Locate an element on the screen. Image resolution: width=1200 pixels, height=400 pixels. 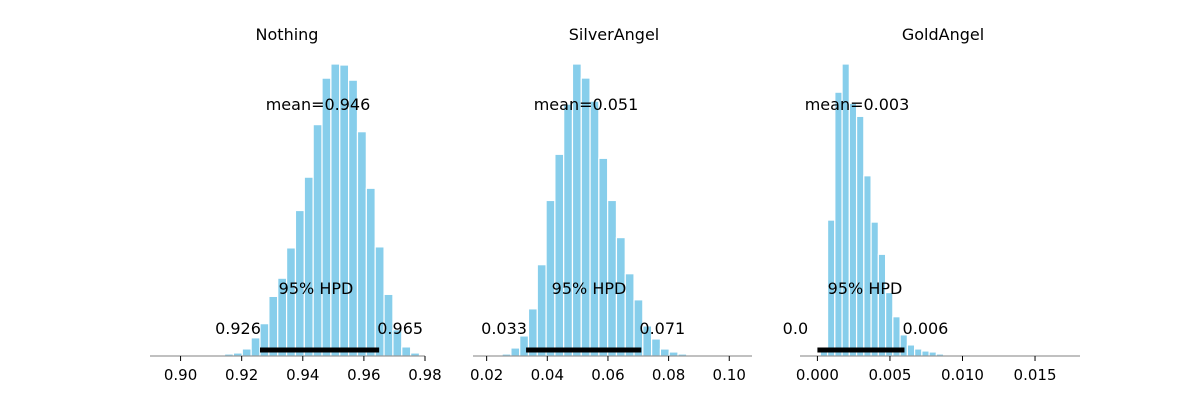
x-tick-label: 0.10 is located at coordinates (729, 375).